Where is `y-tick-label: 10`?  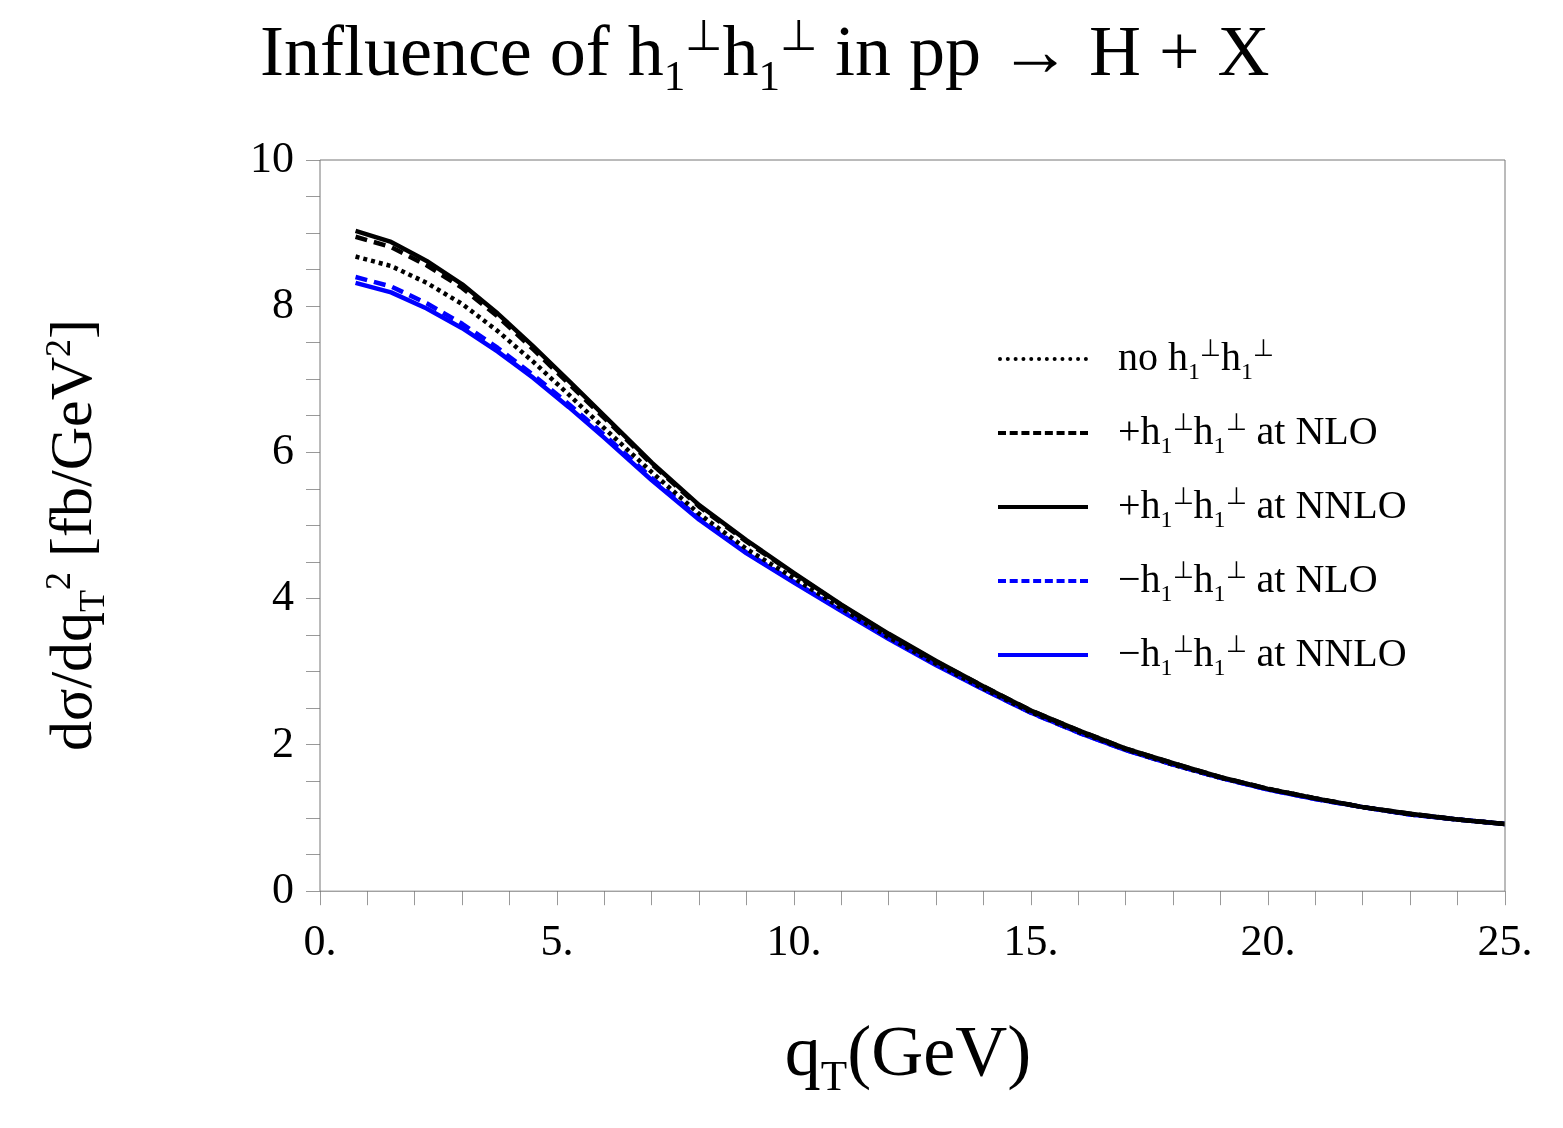 y-tick-label: 10 is located at coordinates (272, 157).